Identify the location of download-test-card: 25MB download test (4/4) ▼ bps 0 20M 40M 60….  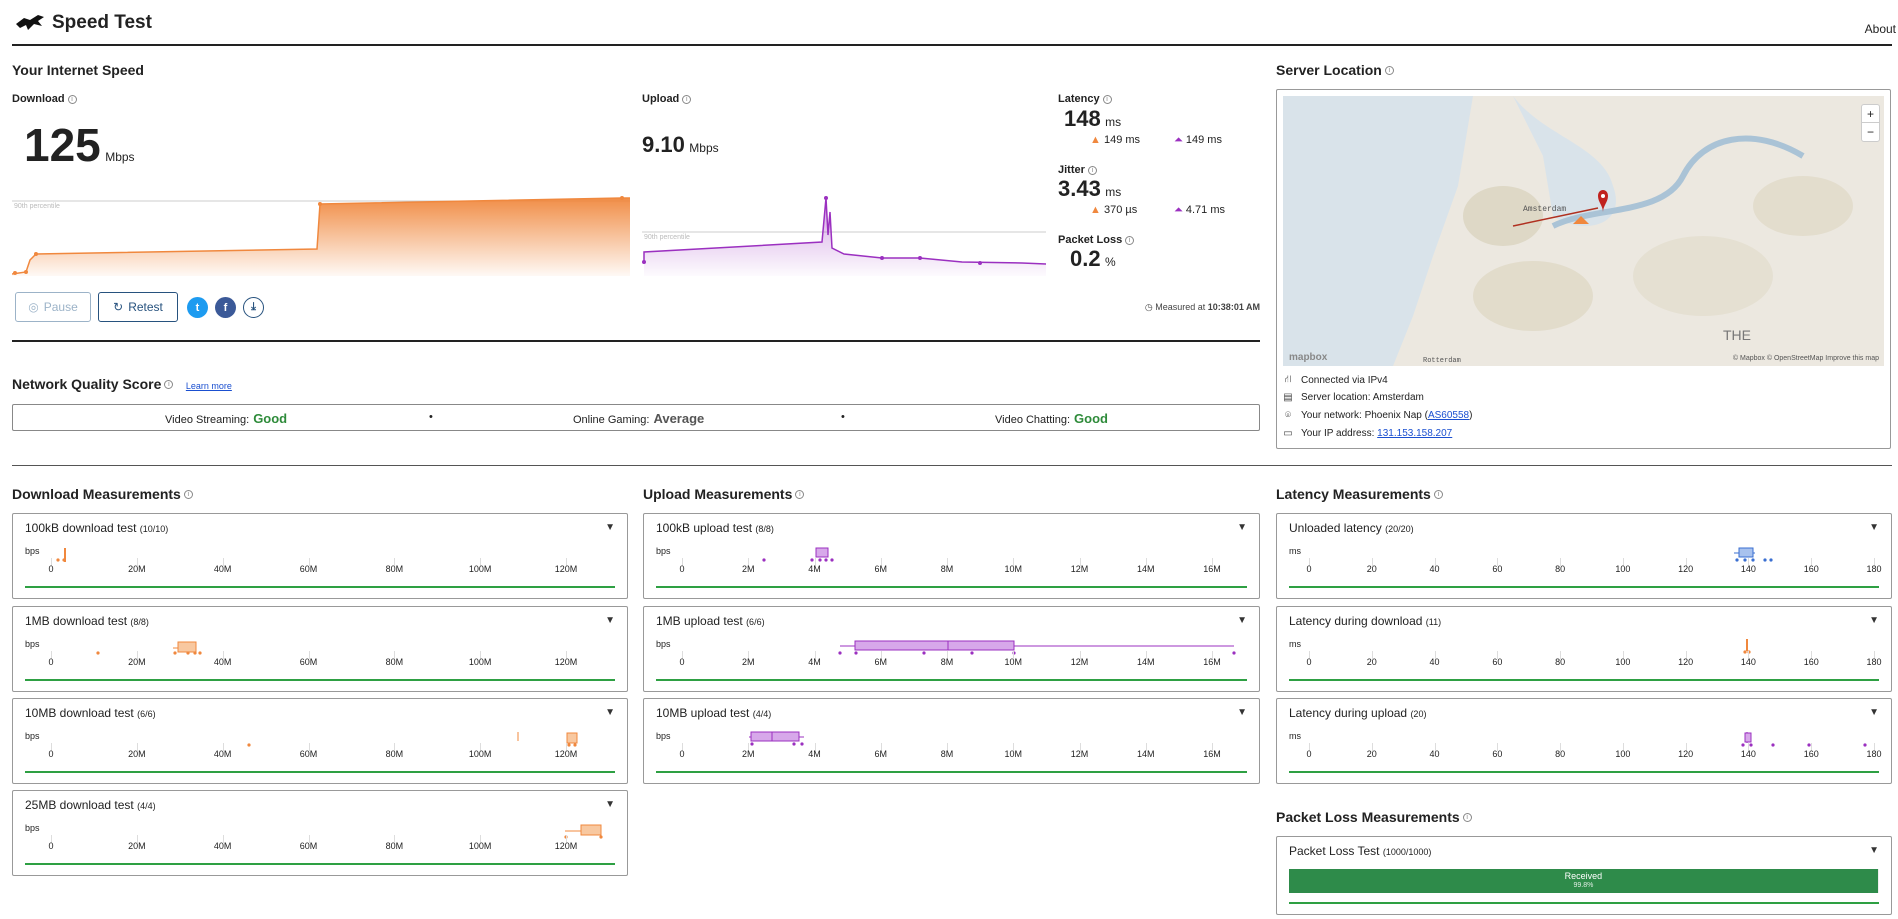
(320, 833).